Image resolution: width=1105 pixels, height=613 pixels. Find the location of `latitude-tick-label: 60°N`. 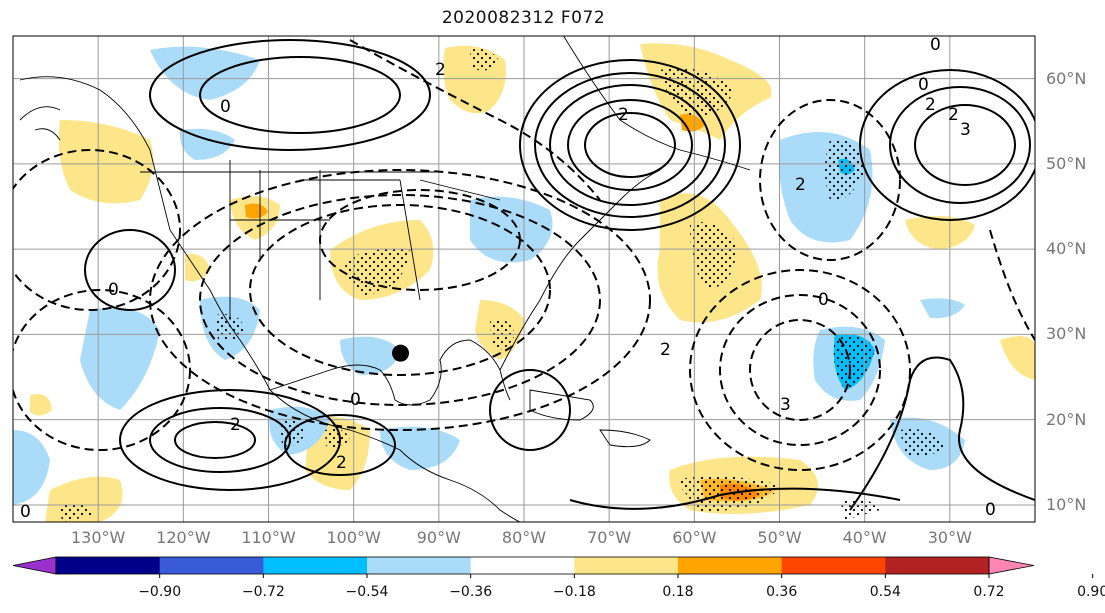

latitude-tick-label: 60°N is located at coordinates (1066, 78).